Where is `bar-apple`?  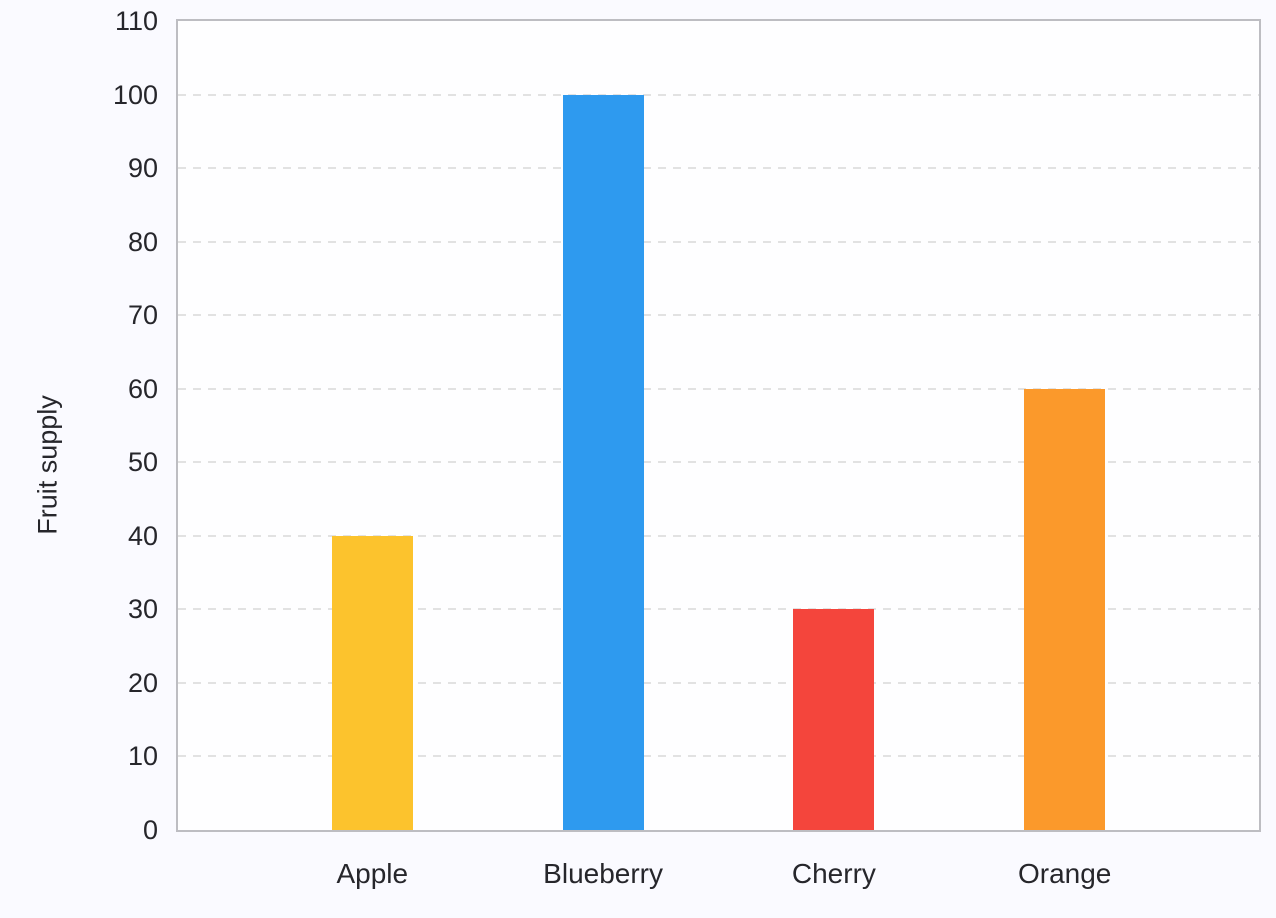 bar-apple is located at coordinates (372, 682).